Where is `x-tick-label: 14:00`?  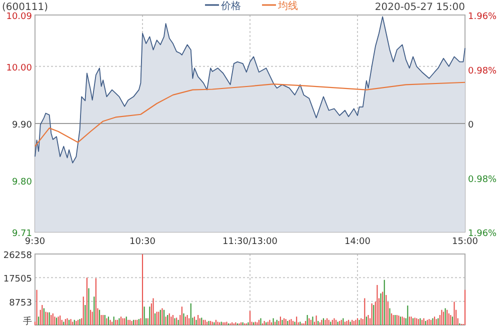 x-tick-label: 14:00 is located at coordinates (357, 242).